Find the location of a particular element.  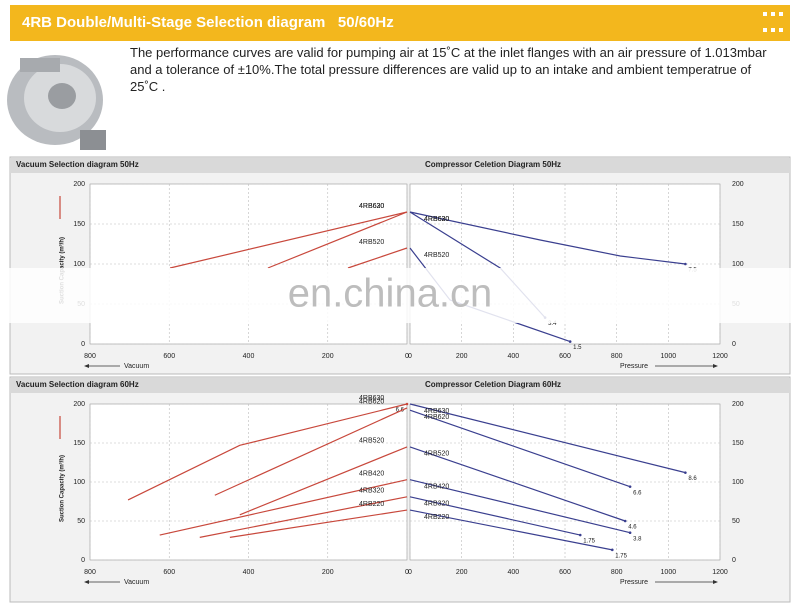

chart-title: Compressor Celetion Diagram 60Hz is located at coordinates (493, 384).